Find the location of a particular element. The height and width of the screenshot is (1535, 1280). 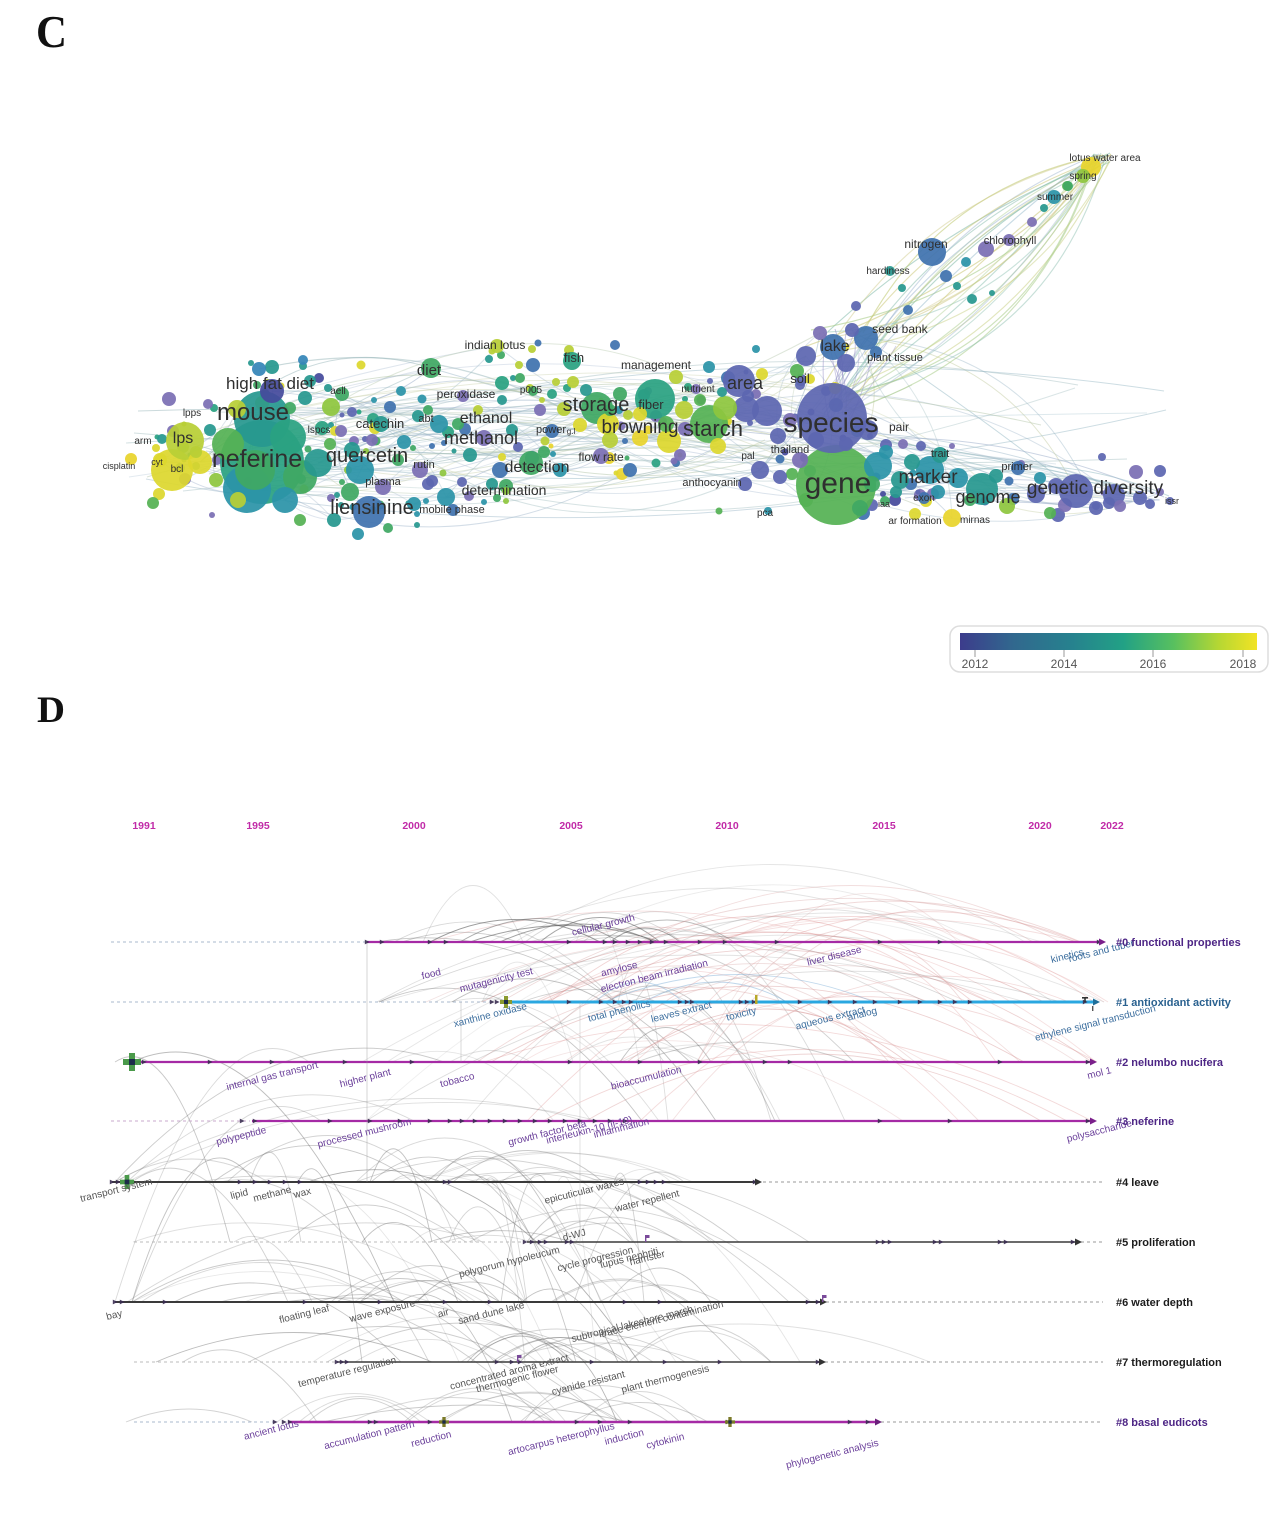

svg-text: anthocyanin is located at coordinates (711, 483).